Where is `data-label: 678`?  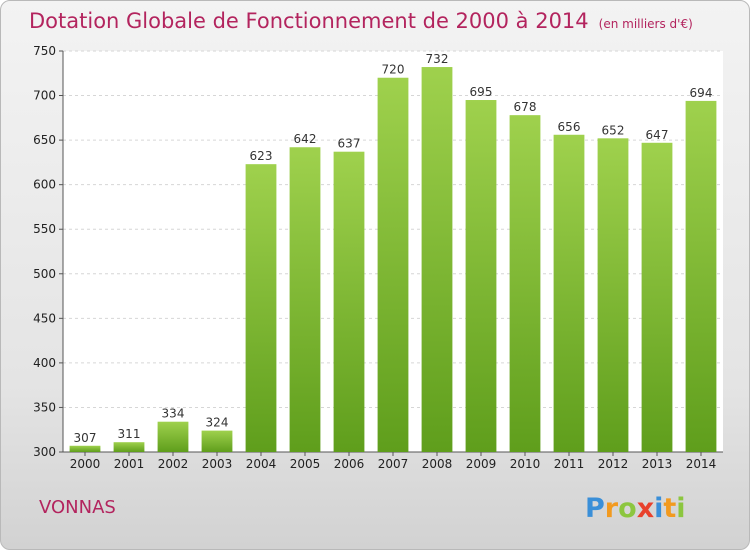
data-label: 678 is located at coordinates (525, 107).